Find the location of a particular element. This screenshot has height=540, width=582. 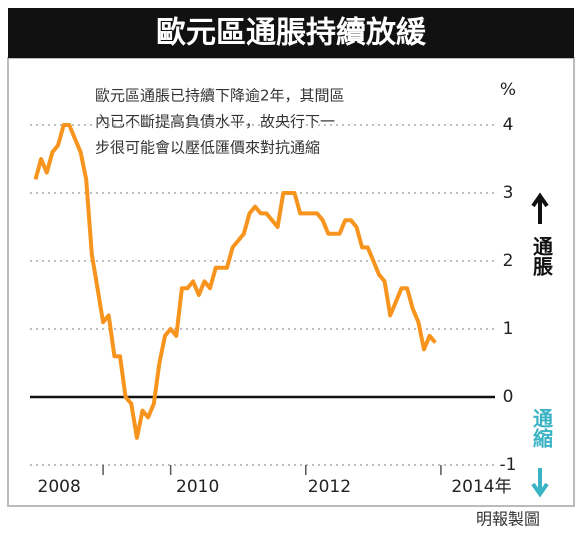

credit: 明報製圖 is located at coordinates (508, 519).